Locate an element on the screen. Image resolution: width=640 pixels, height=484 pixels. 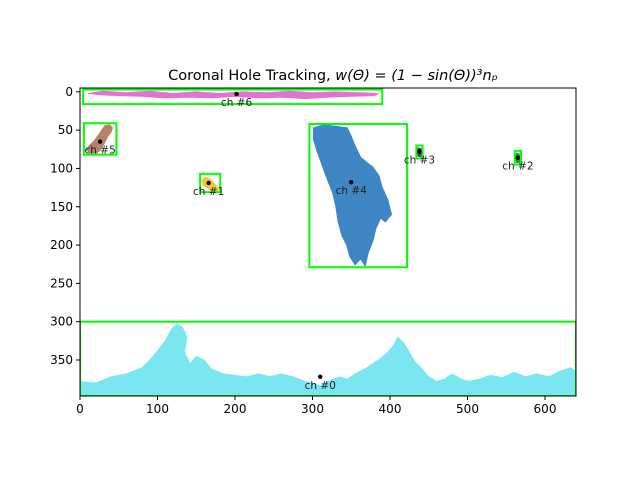
y-tick-label: 300 is located at coordinates (61, 322).